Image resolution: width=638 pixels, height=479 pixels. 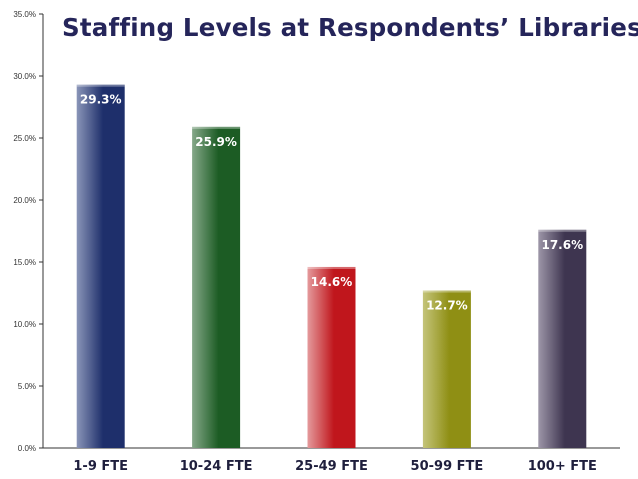 What do you see at coordinates (216, 142) in the screenshot?
I see `data-label: 25.9%` at bounding box center [216, 142].